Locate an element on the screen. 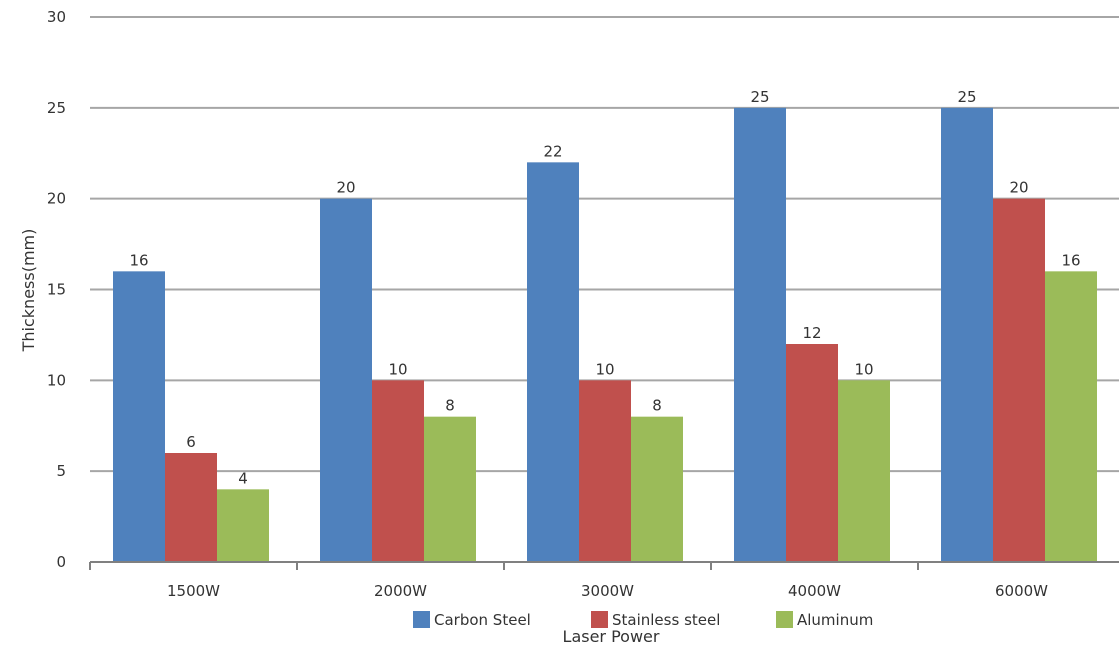 The height and width of the screenshot is (646, 1119). x-tick-label: 4000W is located at coordinates (814, 591).